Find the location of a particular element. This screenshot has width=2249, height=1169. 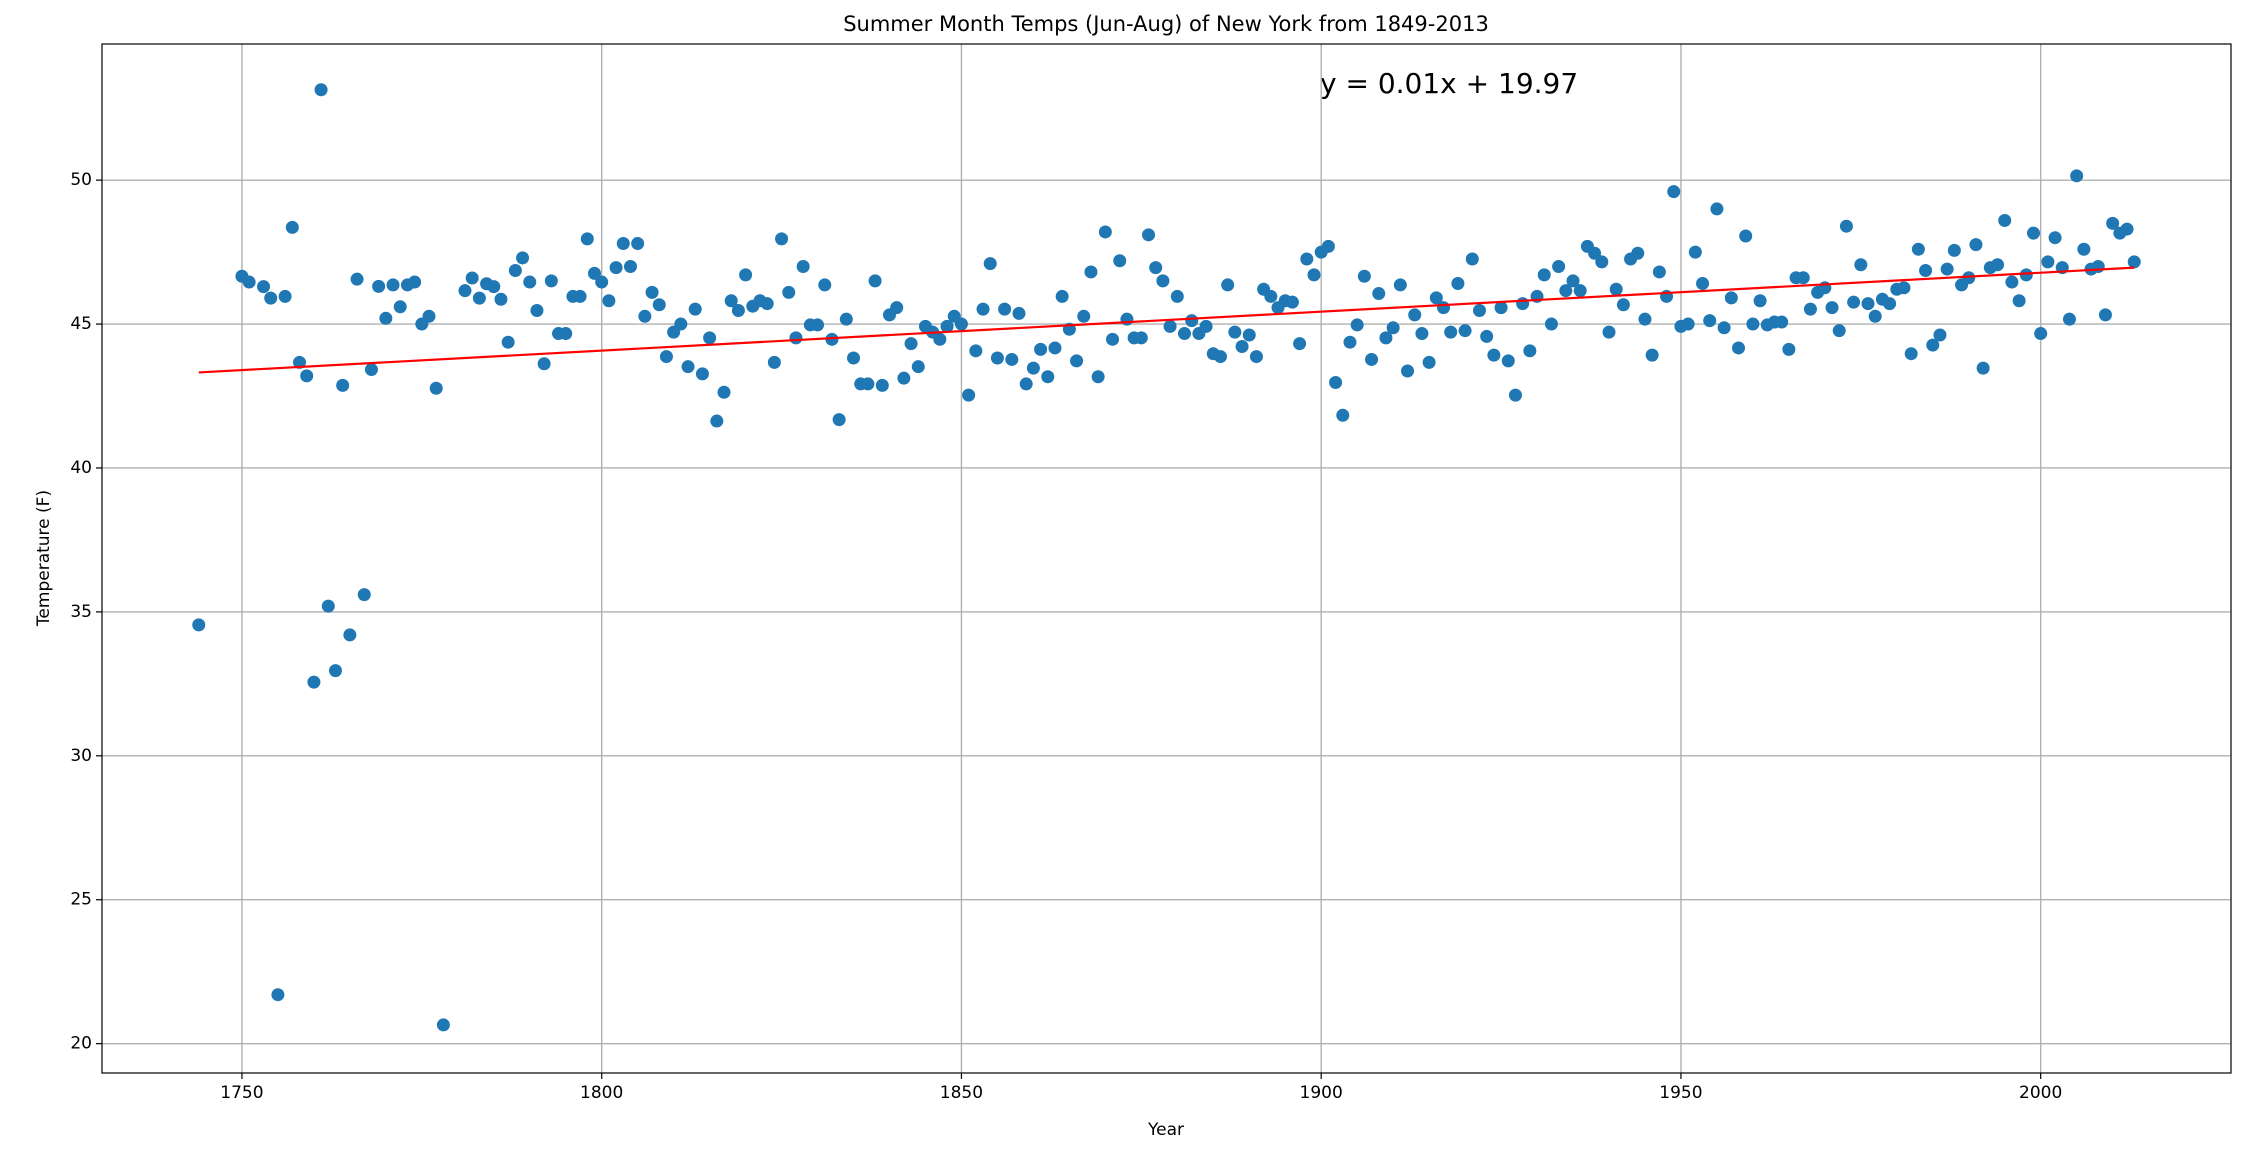

x-tick-label: 1950 is located at coordinates (1680, 1093).